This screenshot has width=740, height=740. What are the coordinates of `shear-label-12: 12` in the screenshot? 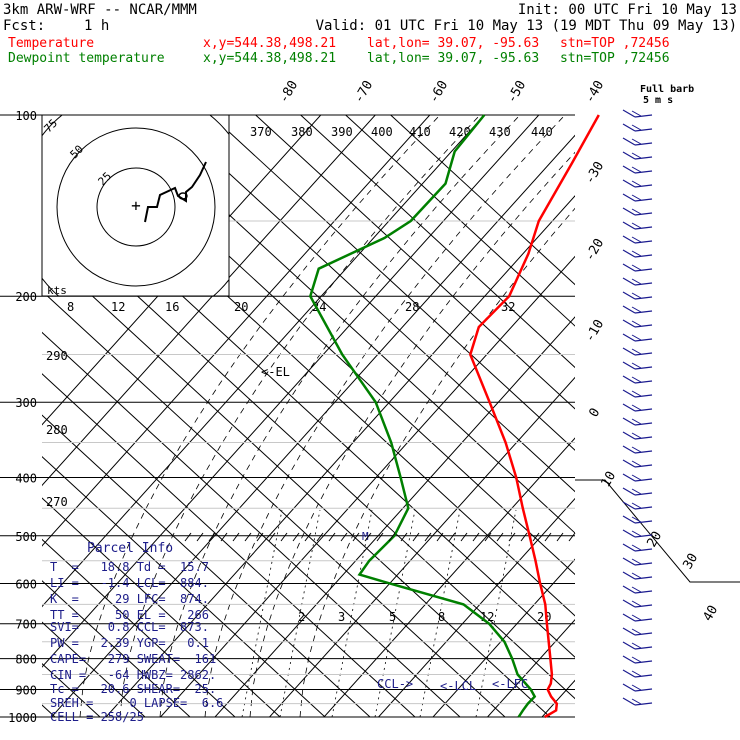 It's located at (118, 307).